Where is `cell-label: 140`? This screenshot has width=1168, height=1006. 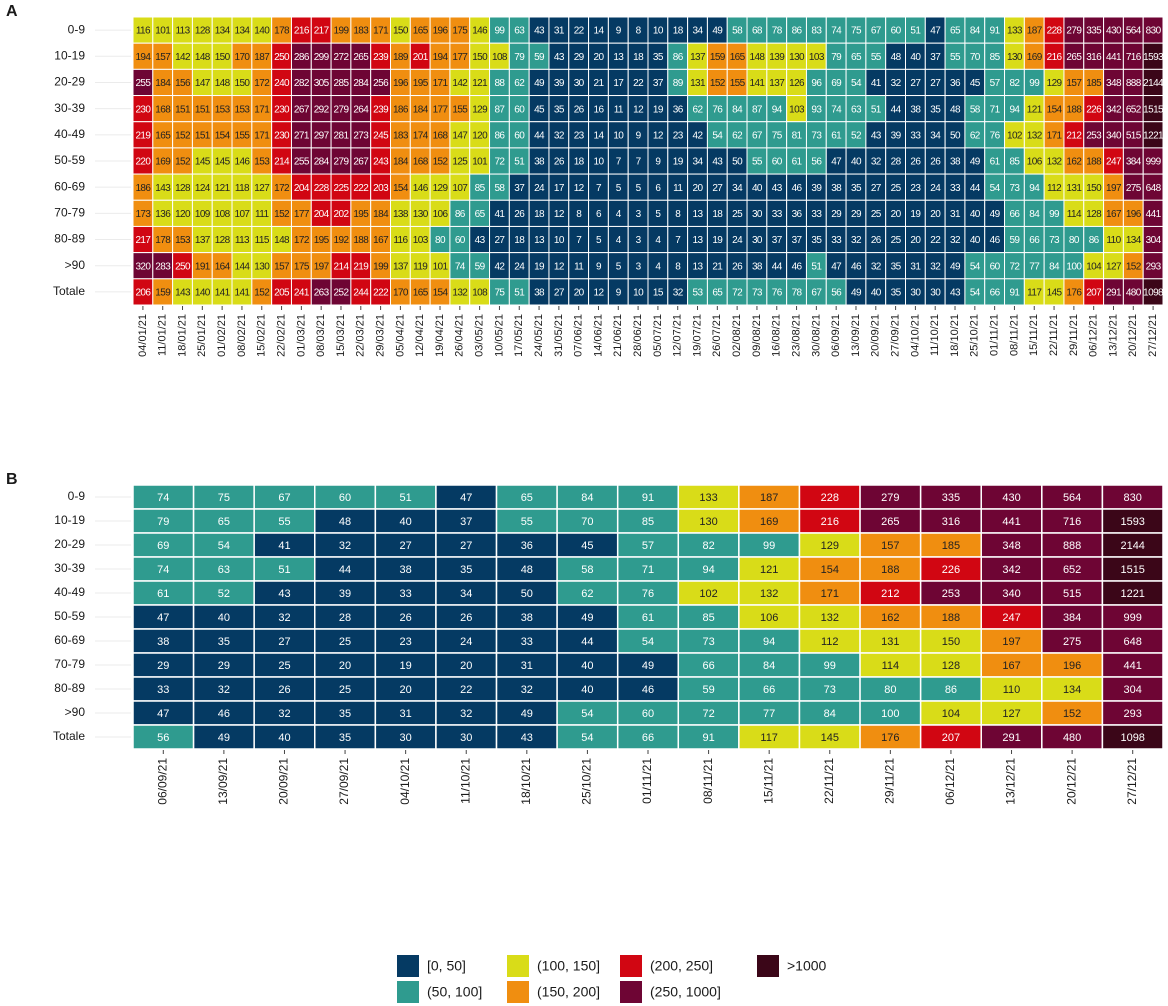
cell-label: 140 is located at coordinates (262, 31).